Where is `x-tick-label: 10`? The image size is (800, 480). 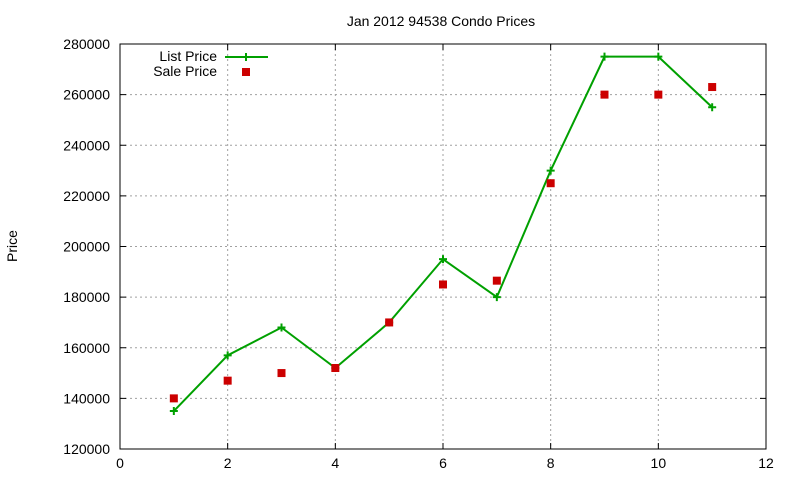
x-tick-label: 10 is located at coordinates (659, 463).